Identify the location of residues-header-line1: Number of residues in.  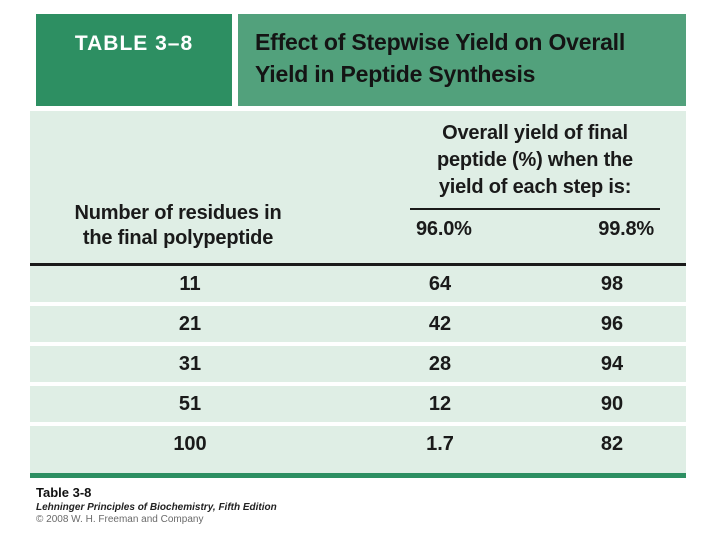
(178, 213).